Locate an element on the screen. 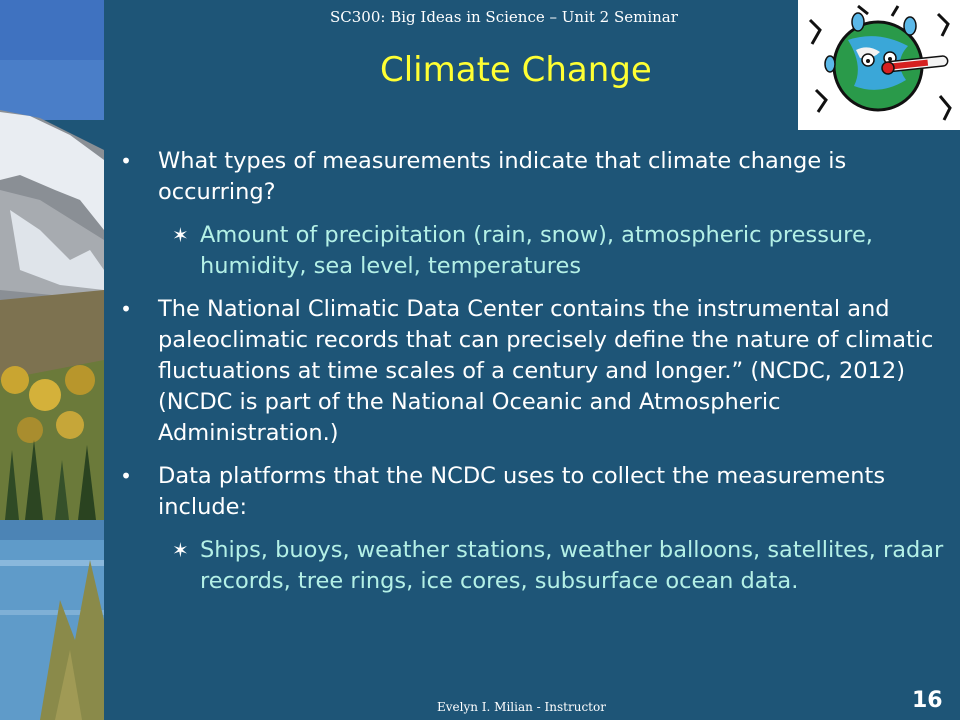 The height and width of the screenshot is (720, 960). mountain-lake-photo is located at coordinates (52, 360).